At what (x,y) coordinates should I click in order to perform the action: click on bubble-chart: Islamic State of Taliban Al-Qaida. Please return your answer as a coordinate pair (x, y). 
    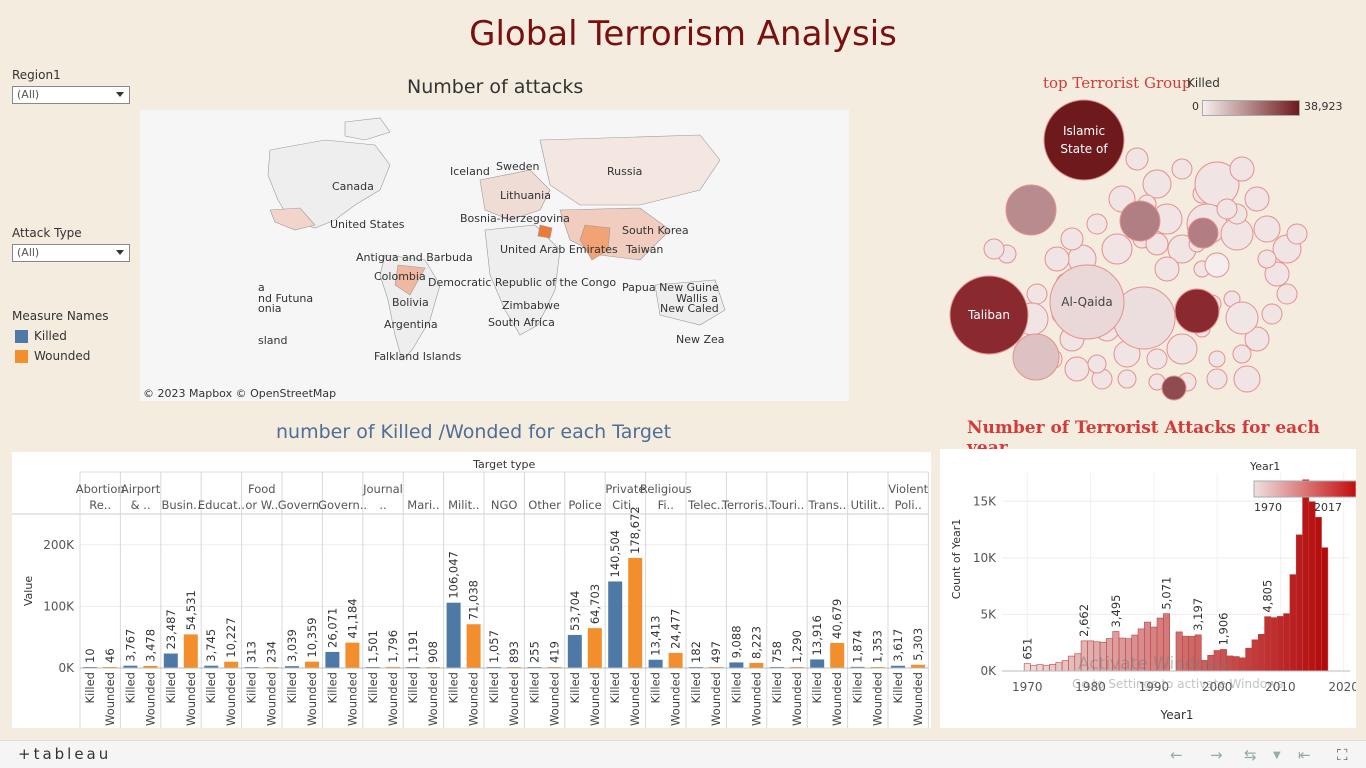
    Looking at the image, I should click on (1104, 250).